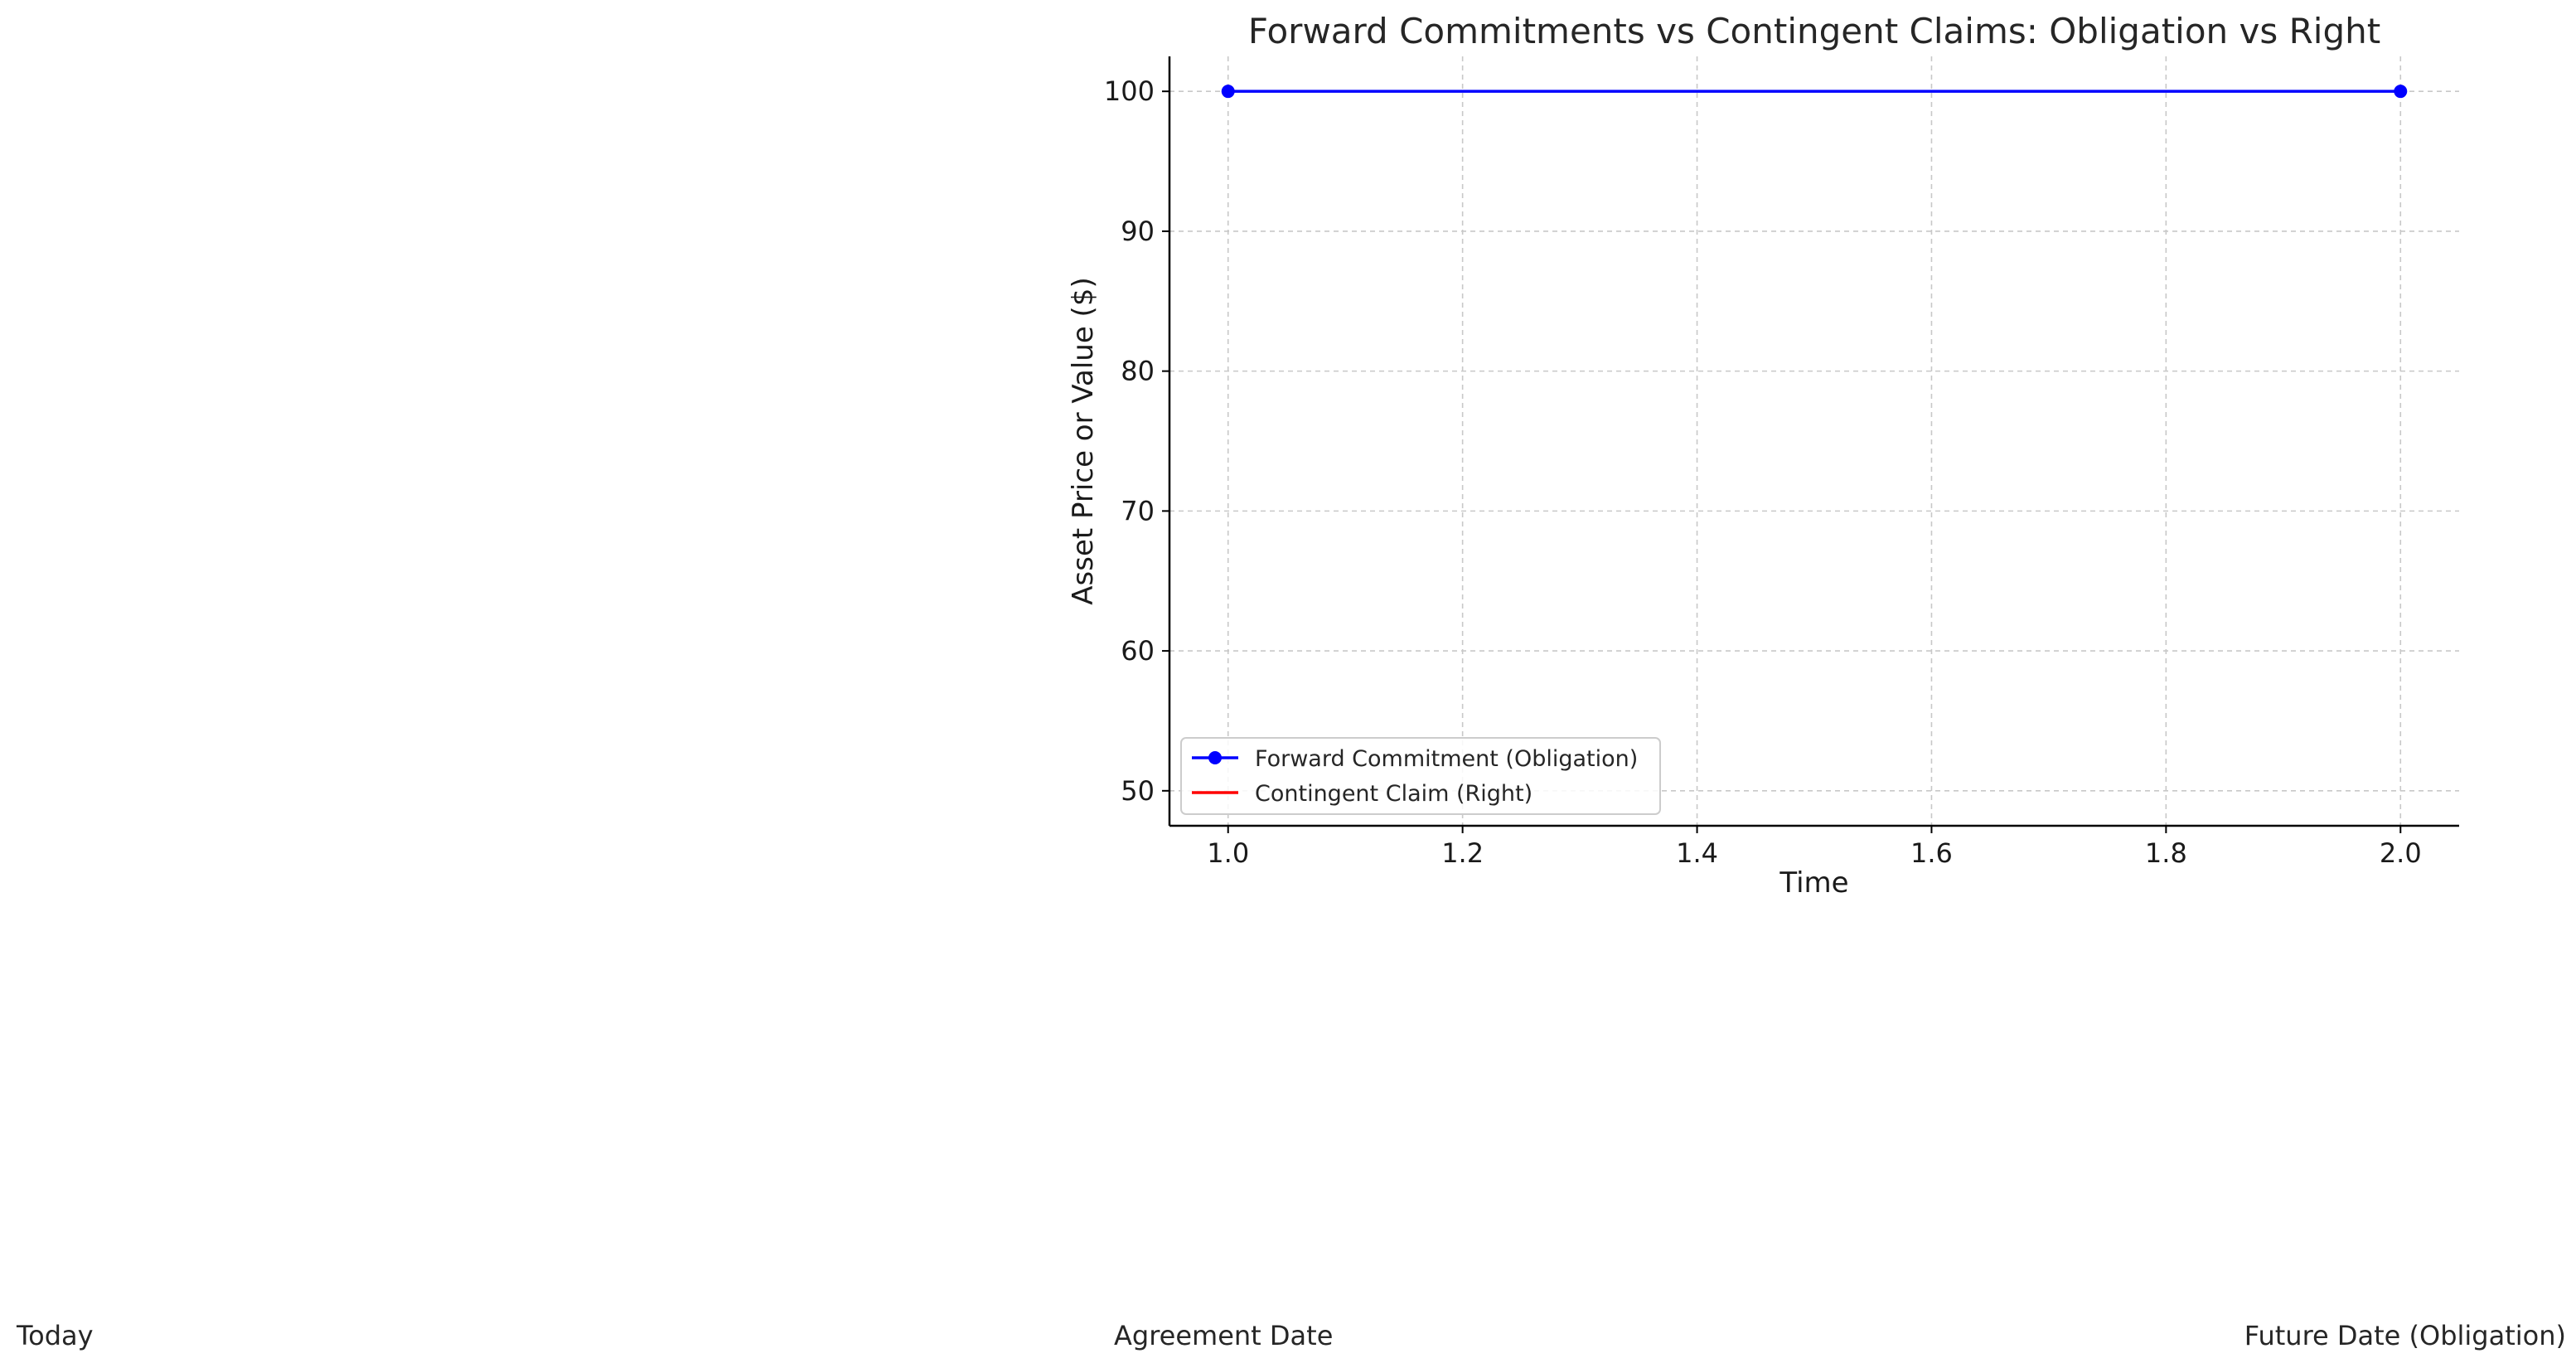  What do you see at coordinates (1138, 371) in the screenshot?
I see `y-tick-label: 80` at bounding box center [1138, 371].